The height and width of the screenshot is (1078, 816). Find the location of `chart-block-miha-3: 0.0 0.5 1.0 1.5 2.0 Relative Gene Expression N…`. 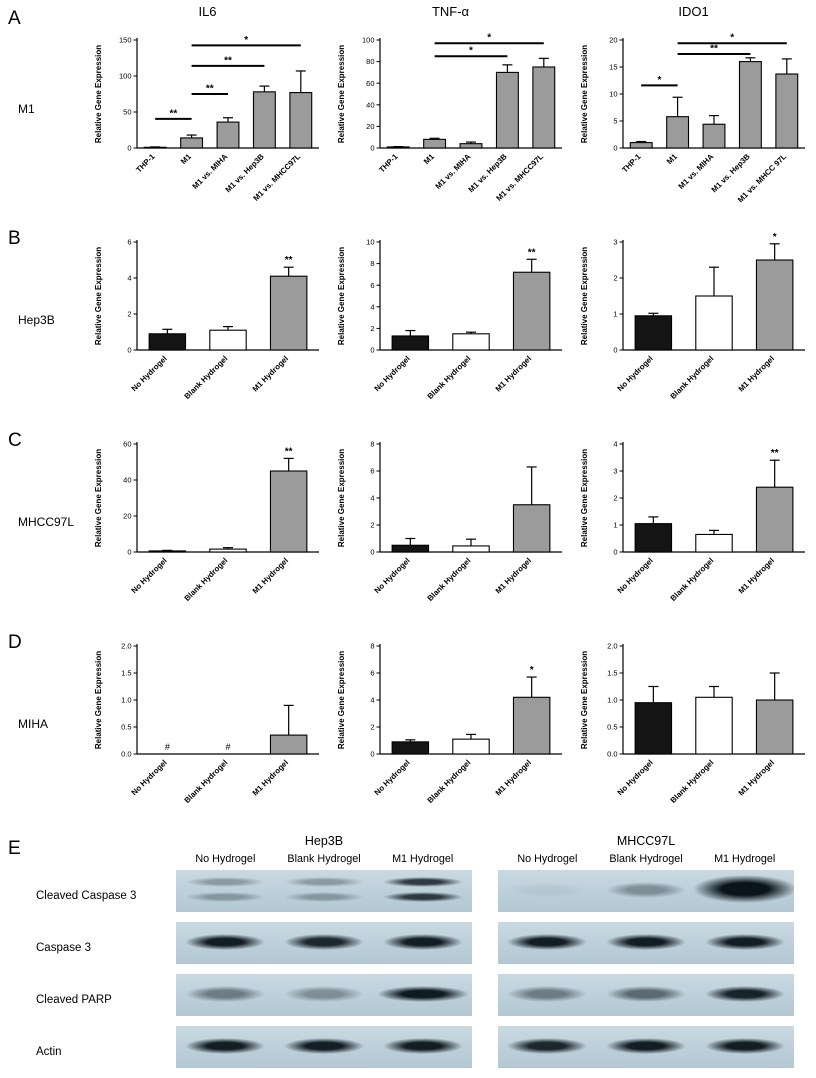

chart-block-miha-3: 0.0 0.5 1.0 1.5 2.0 Relative Gene Expression N… is located at coordinates (693, 728).